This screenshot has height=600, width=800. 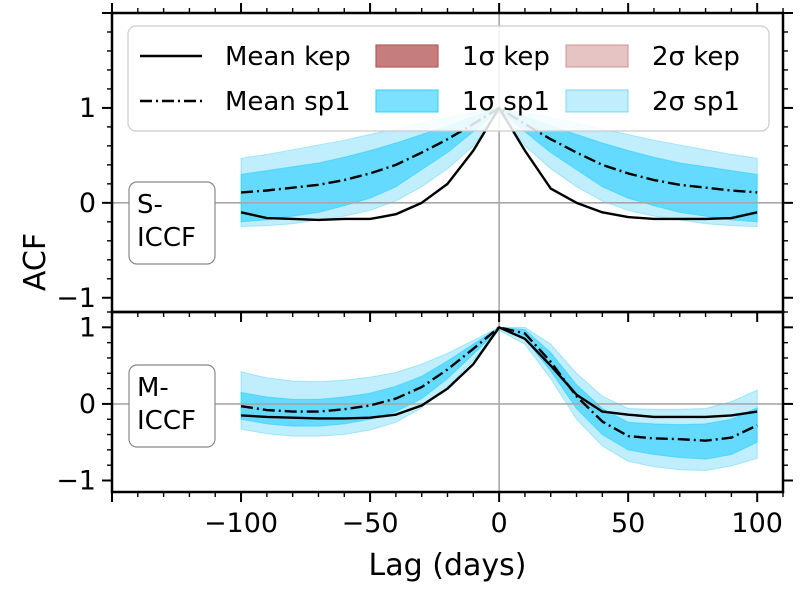 What do you see at coordinates (153, 388) in the screenshot?
I see `panel-label-text: M-` at bounding box center [153, 388].